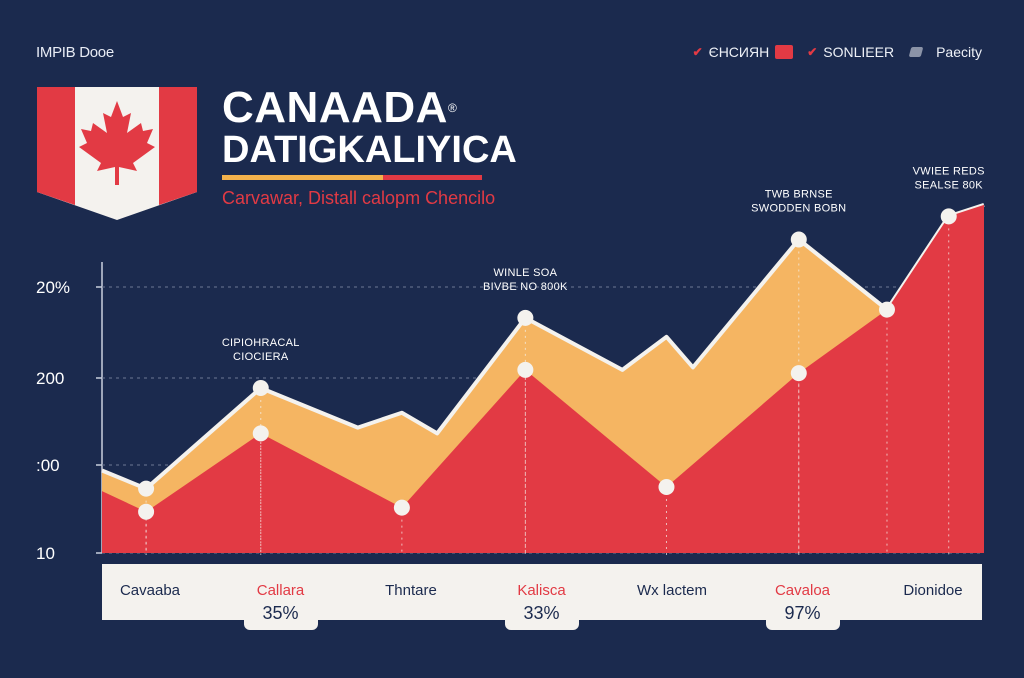  Describe the element at coordinates (53, 287) in the screenshot. I see `y-tick-label: 20%` at that location.